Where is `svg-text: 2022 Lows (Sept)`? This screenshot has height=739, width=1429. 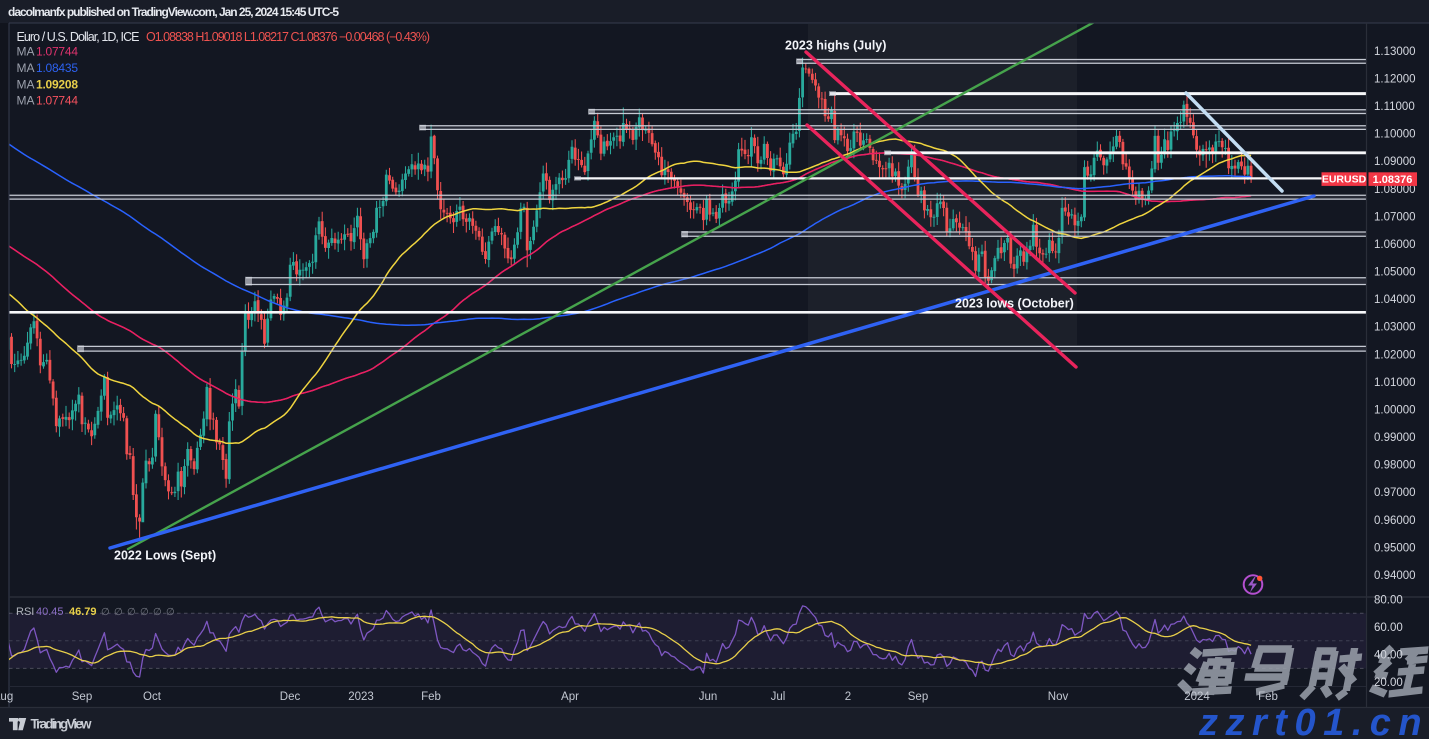
svg-text: 2022 Lows (Sept) is located at coordinates (165, 556).